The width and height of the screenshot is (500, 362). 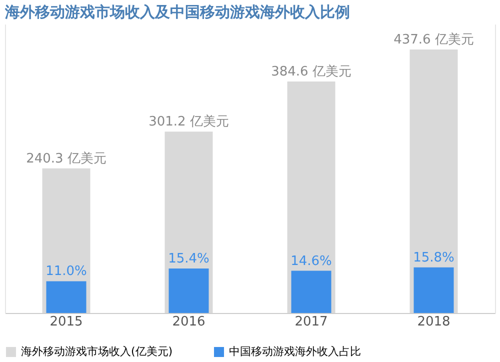 I want to click on data-label: 301.2 亿美元, so click(x=188, y=122).